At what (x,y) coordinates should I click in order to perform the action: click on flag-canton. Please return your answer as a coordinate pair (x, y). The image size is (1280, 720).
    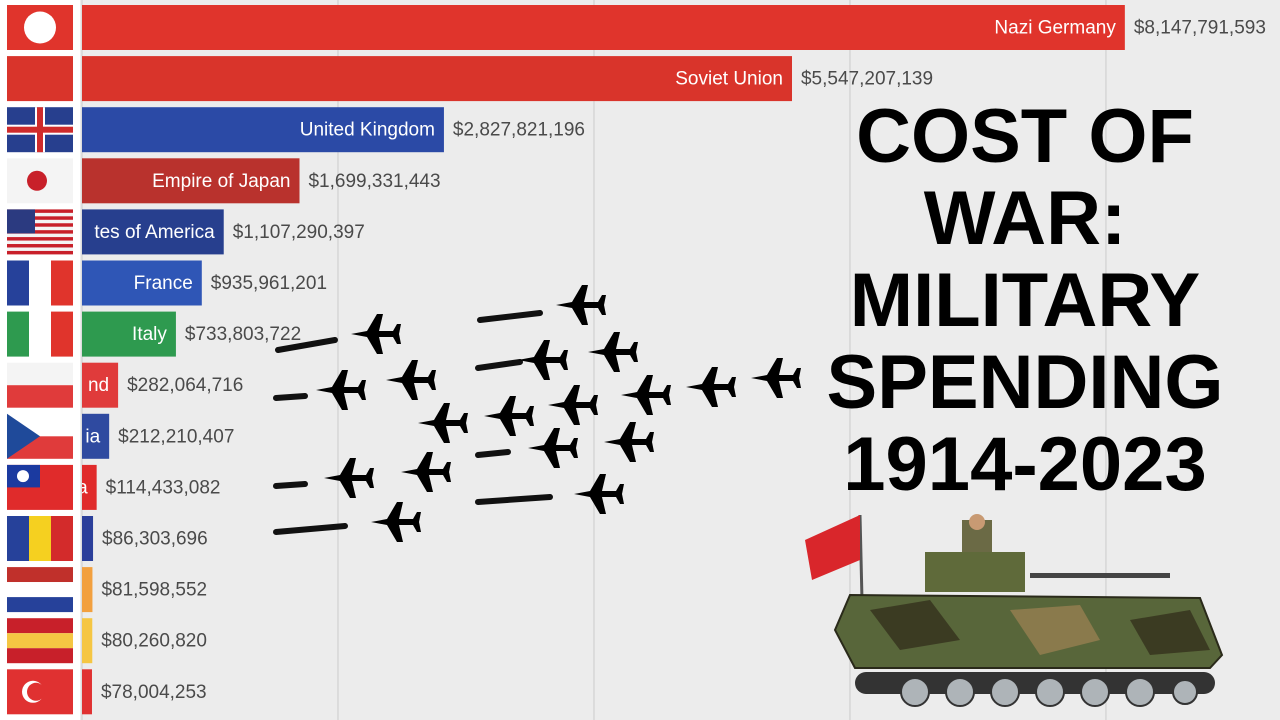
    Looking at the image, I should click on (21, 221).